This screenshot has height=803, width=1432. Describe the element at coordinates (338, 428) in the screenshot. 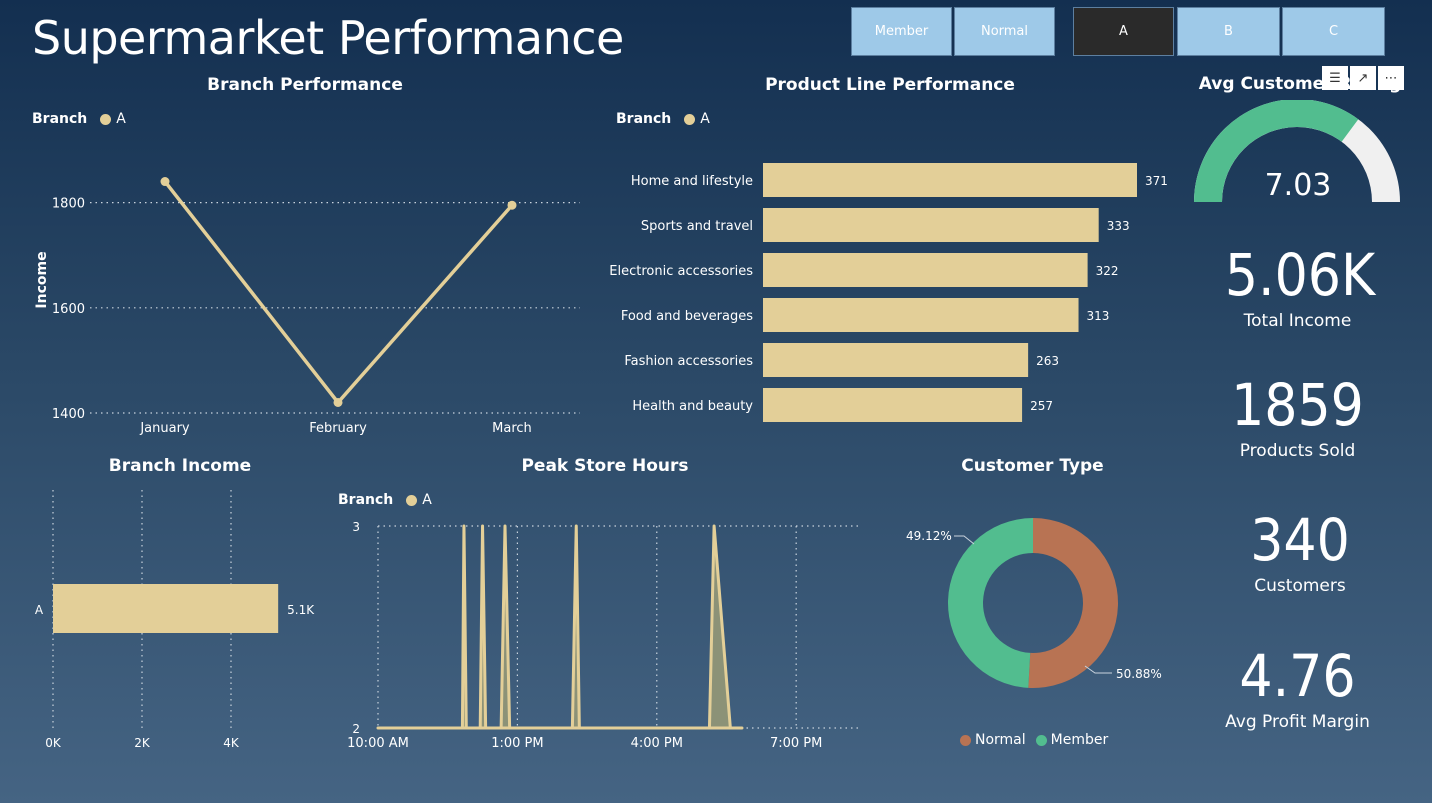

I see `x-tick-label: February` at that location.